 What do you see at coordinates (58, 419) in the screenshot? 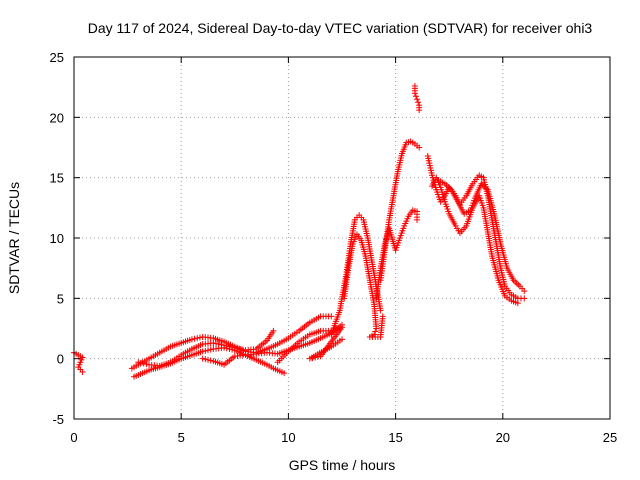
I see `y-tick-label: -5` at bounding box center [58, 419].